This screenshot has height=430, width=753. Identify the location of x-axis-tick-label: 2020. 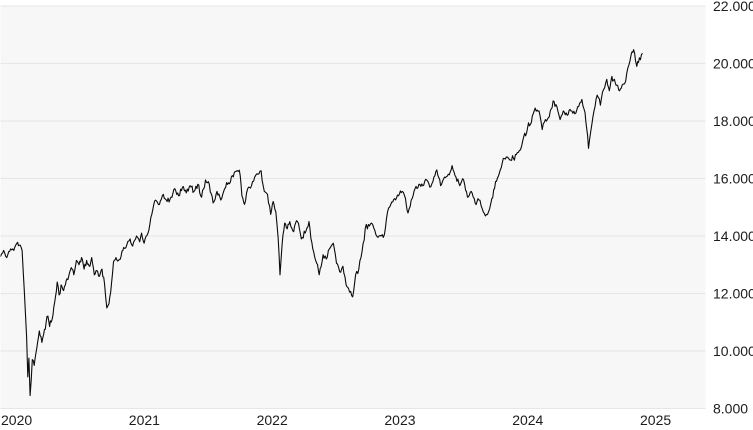
(16, 420).